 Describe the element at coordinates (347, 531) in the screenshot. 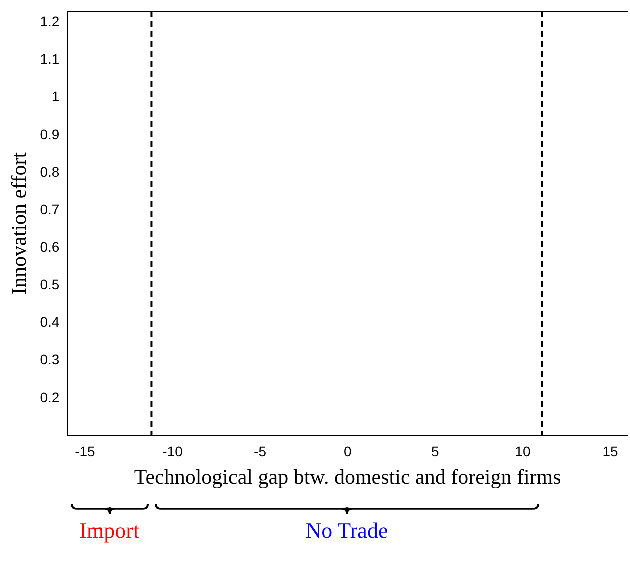

I see `text: No Trade` at that location.